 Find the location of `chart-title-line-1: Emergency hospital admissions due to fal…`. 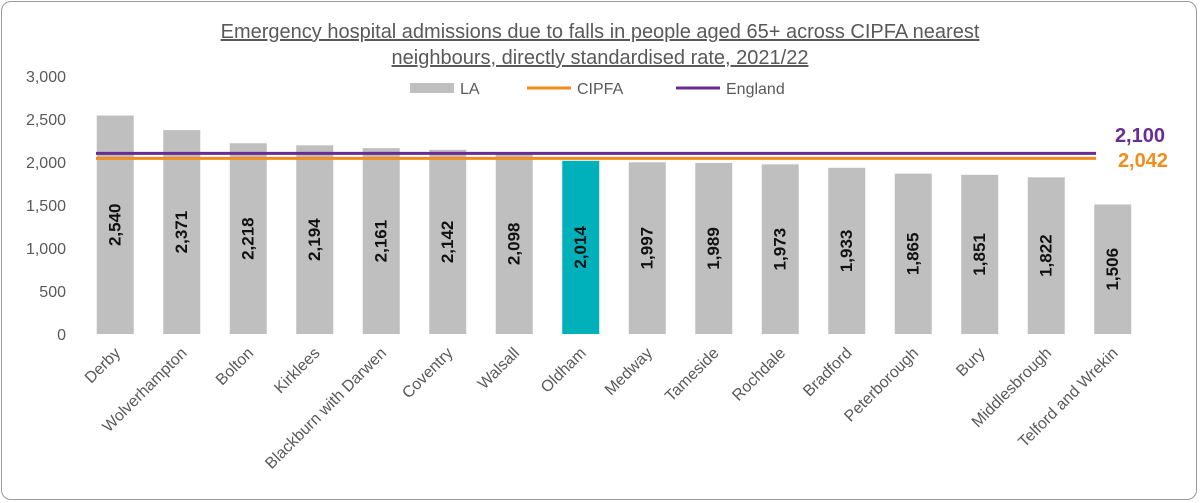

chart-title-line-1: Emergency hospital admissions due to fal… is located at coordinates (600, 32).